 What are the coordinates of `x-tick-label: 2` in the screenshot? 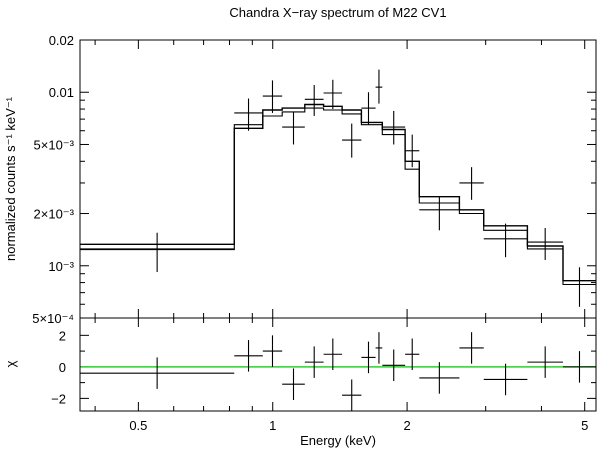 It's located at (406, 425).